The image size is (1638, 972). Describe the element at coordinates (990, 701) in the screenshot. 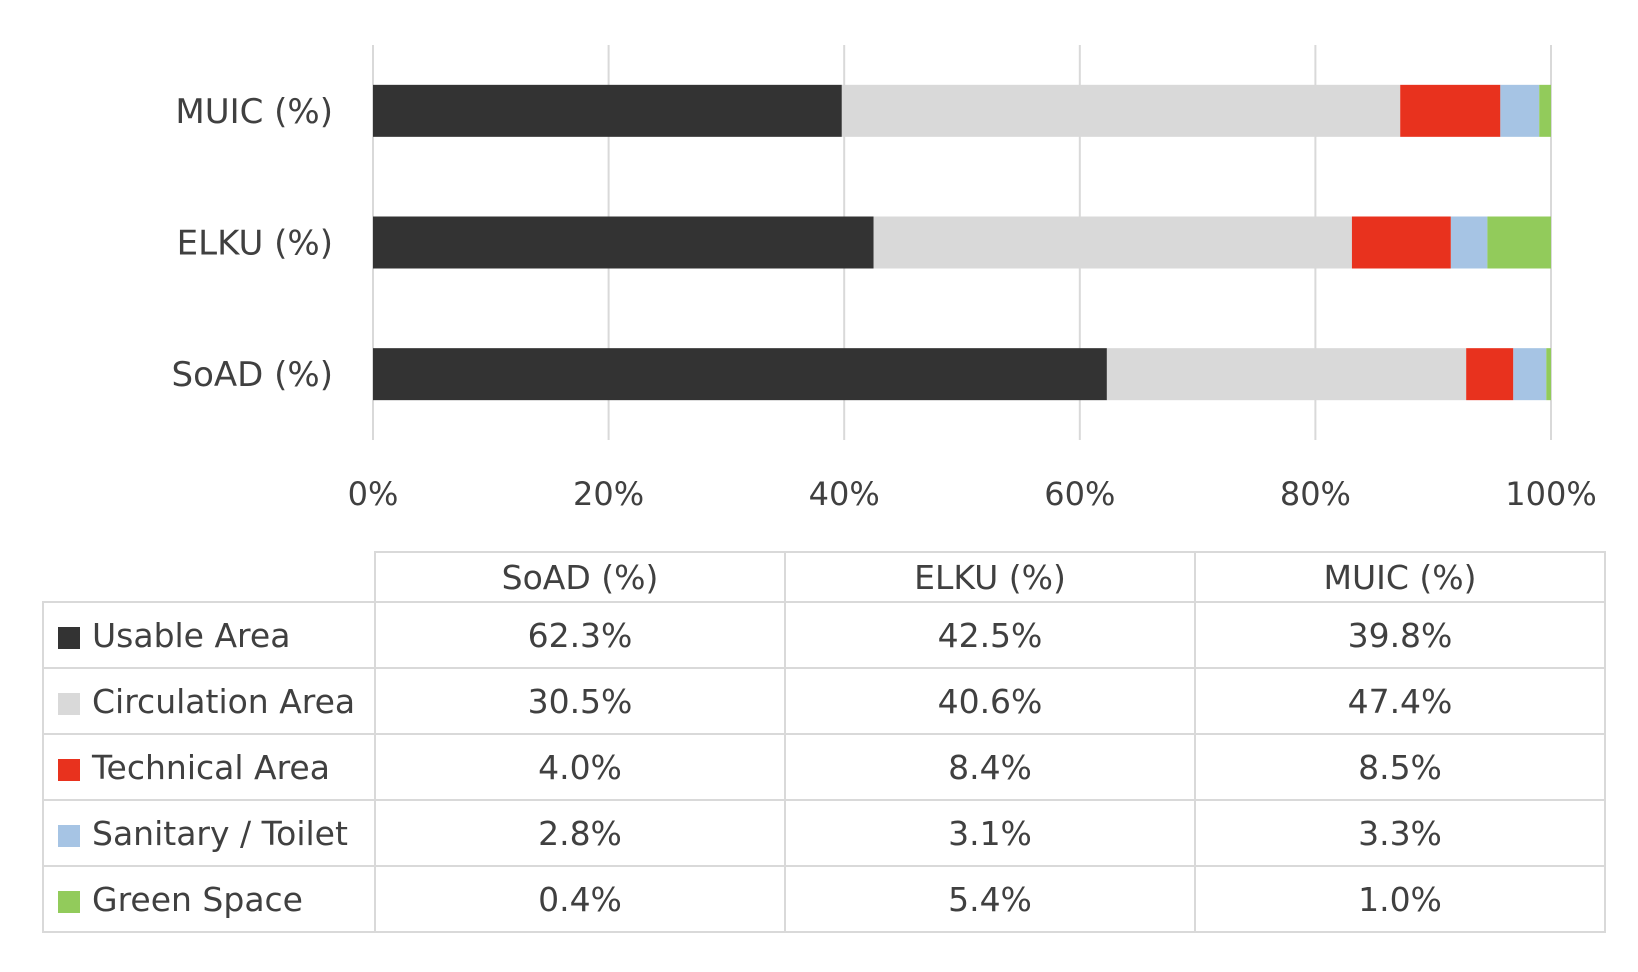

I see `table-cell: 40.6%` at that location.